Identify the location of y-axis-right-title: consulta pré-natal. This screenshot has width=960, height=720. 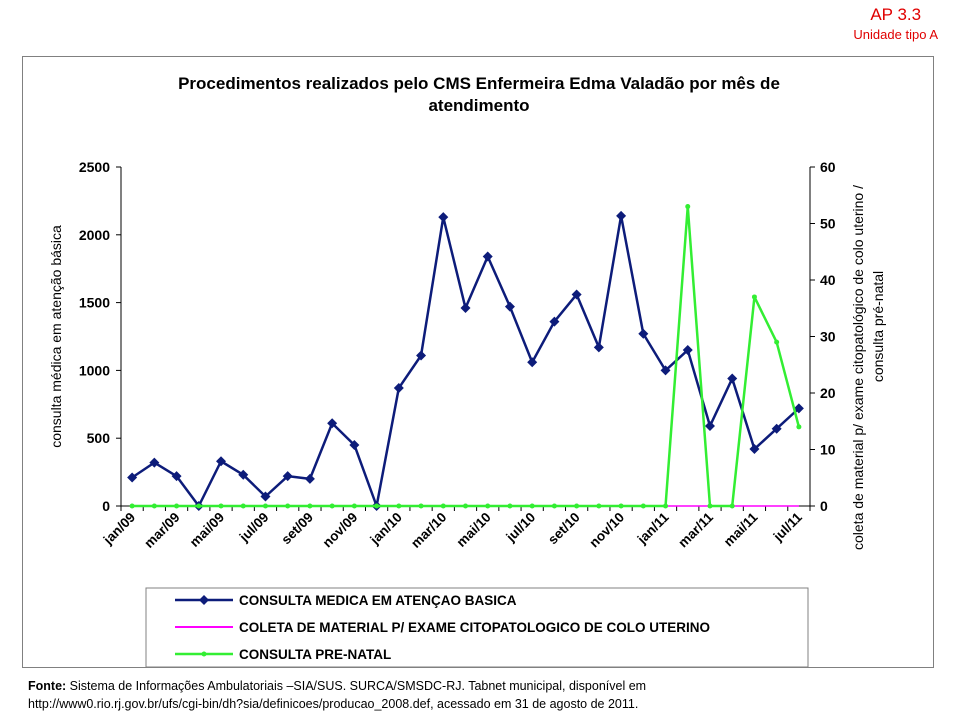
(878, 326).